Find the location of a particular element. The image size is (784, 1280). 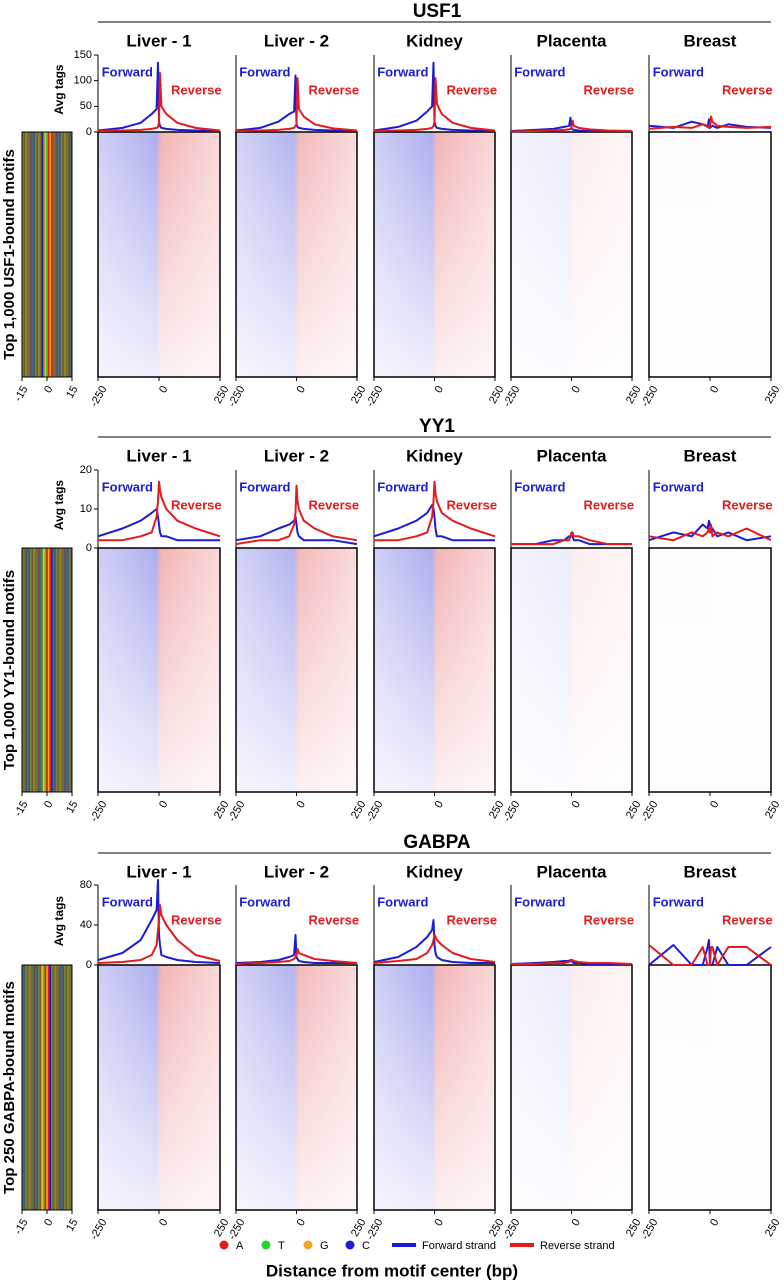

motif-label: Top 1,000 YY1-bound motifs is located at coordinates (9, 670).